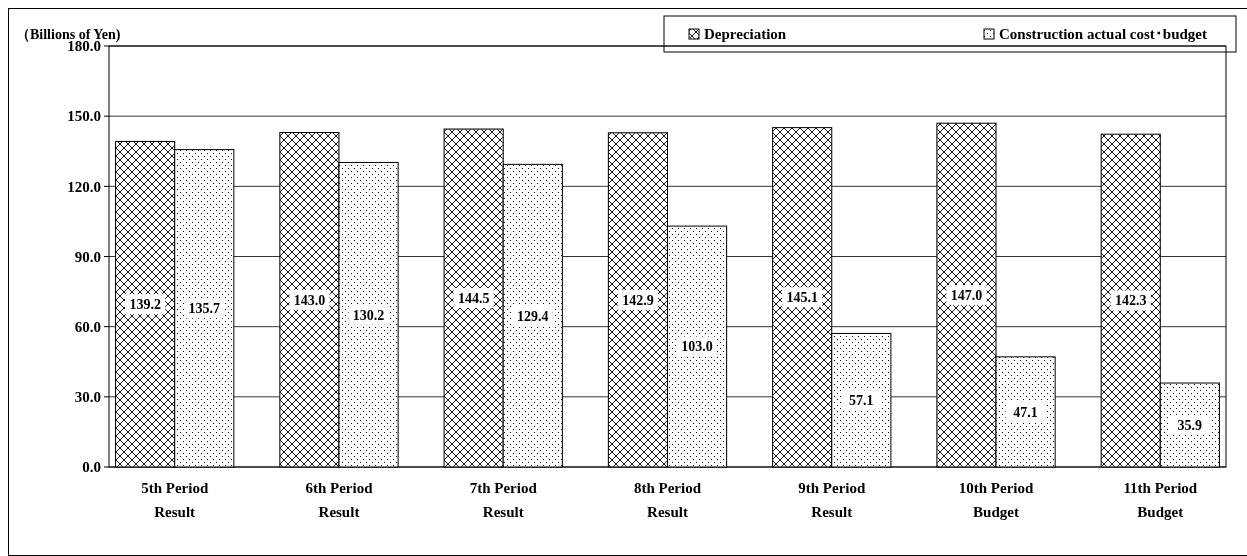 Image resolution: width=1247 pixels, height=556 pixels. Describe the element at coordinates (145, 305) in the screenshot. I see `data-label: 139.2` at that location.